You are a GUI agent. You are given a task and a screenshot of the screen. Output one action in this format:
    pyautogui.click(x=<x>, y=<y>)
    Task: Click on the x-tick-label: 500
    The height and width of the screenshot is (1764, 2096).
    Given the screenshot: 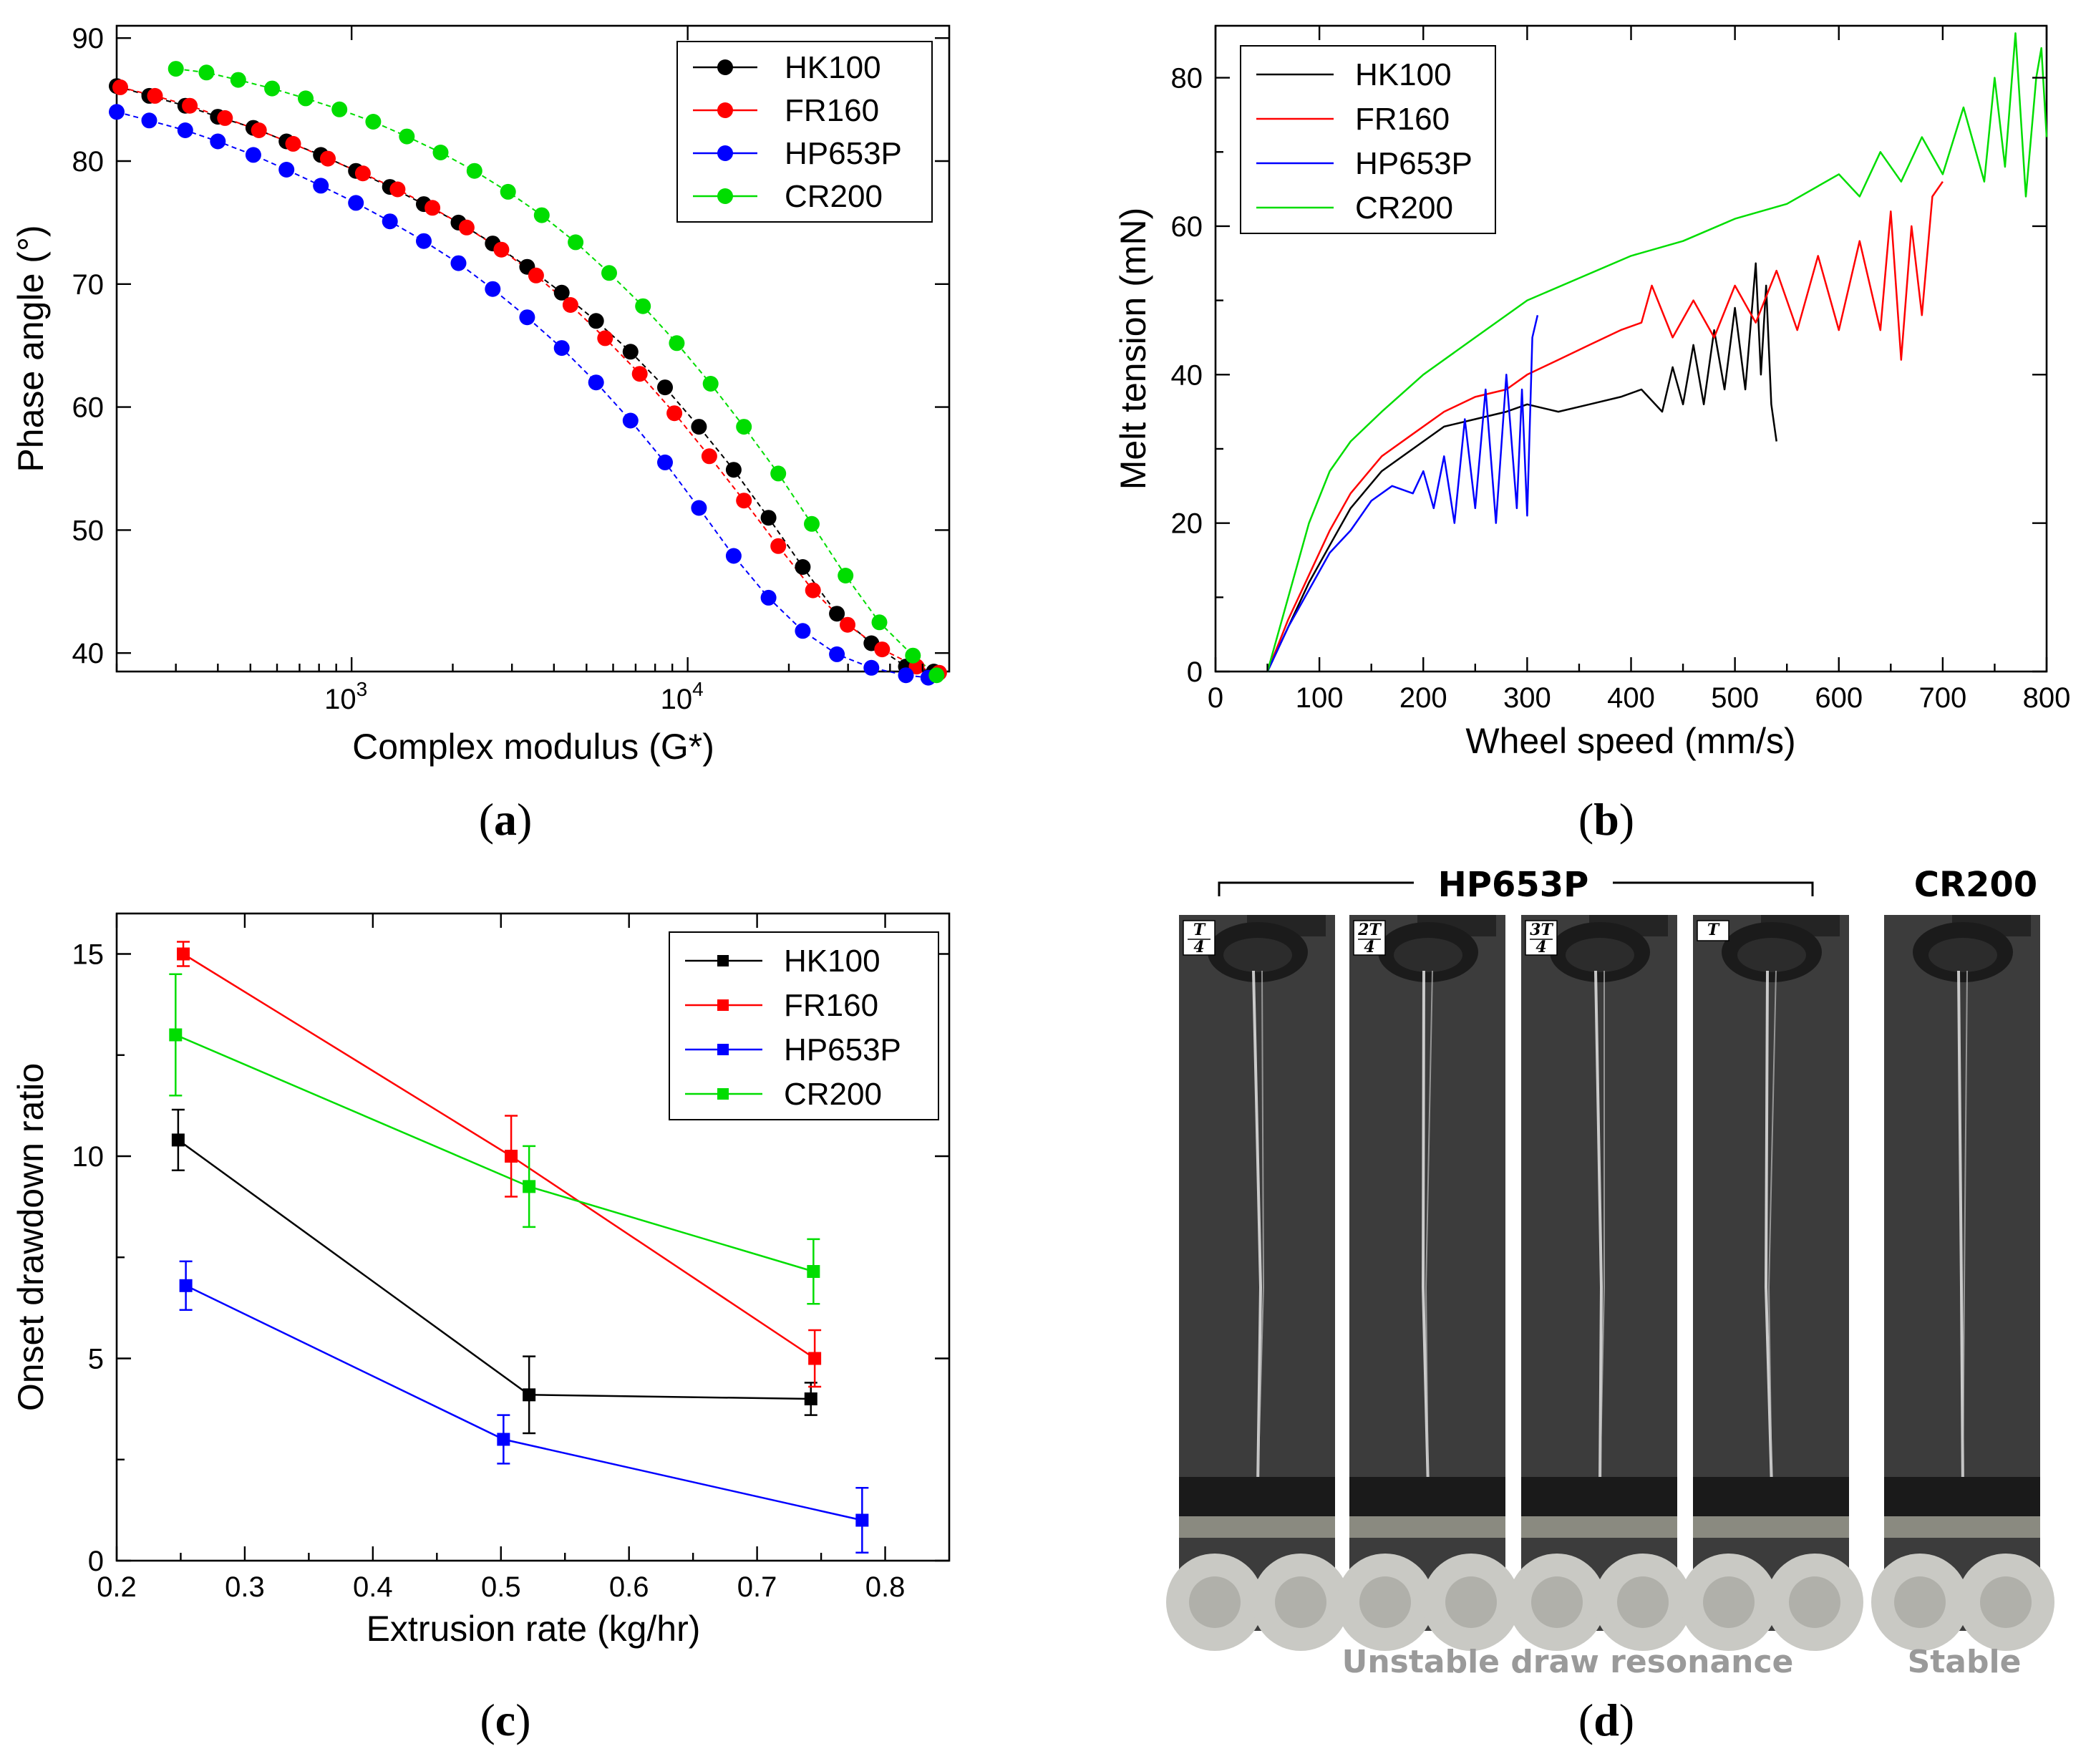 What is the action you would take?
    pyautogui.click(x=1735, y=698)
    